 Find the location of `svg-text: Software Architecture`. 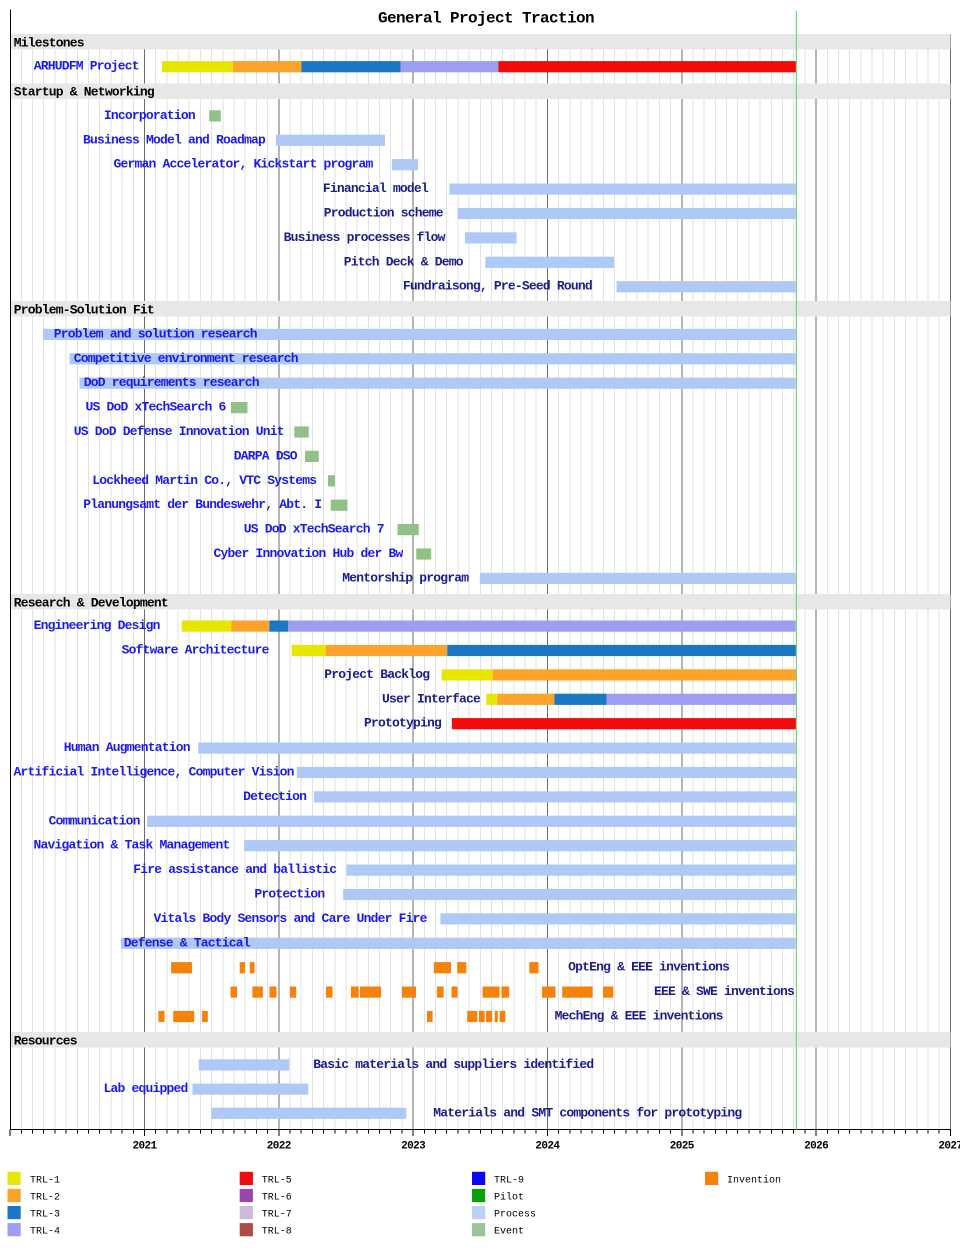

svg-text: Software Architecture is located at coordinates (196, 650).